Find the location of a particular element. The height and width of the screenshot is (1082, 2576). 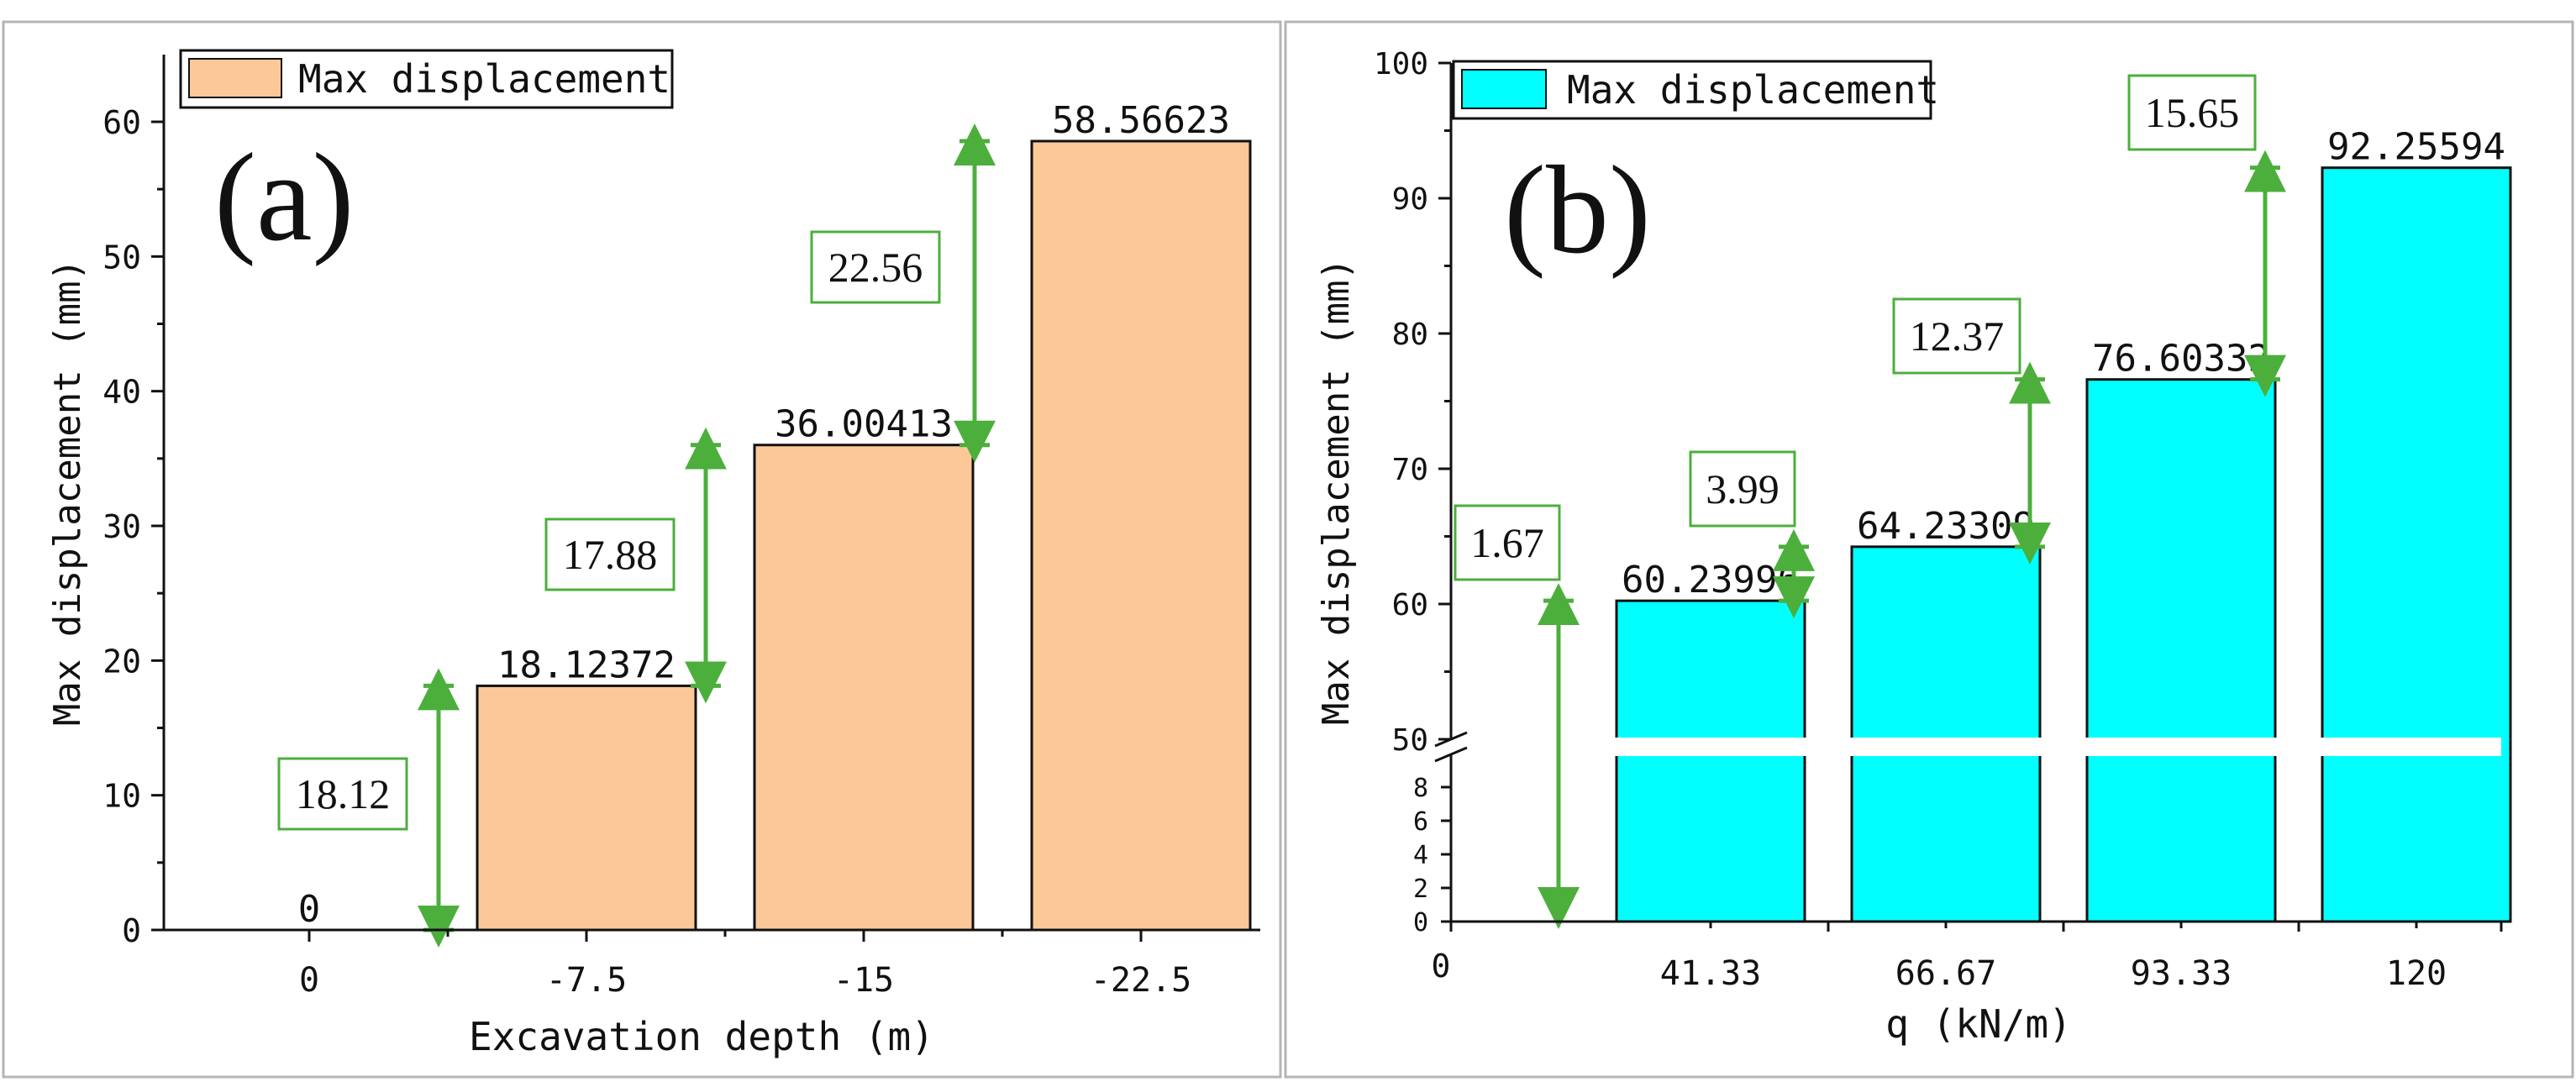

origin-label-b: 0 is located at coordinates (1441, 966).